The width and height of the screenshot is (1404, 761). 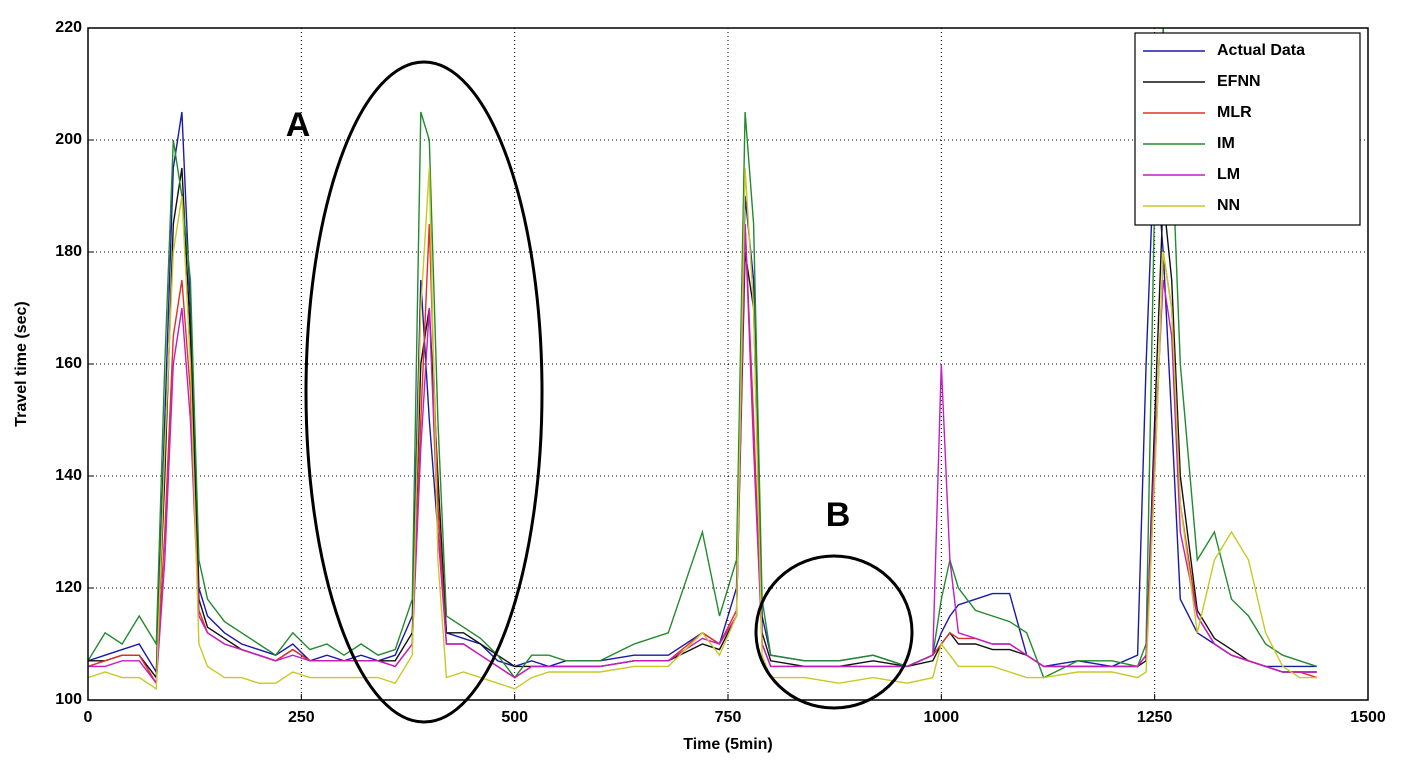 I want to click on x-tick-label: 0, so click(x=88, y=717).